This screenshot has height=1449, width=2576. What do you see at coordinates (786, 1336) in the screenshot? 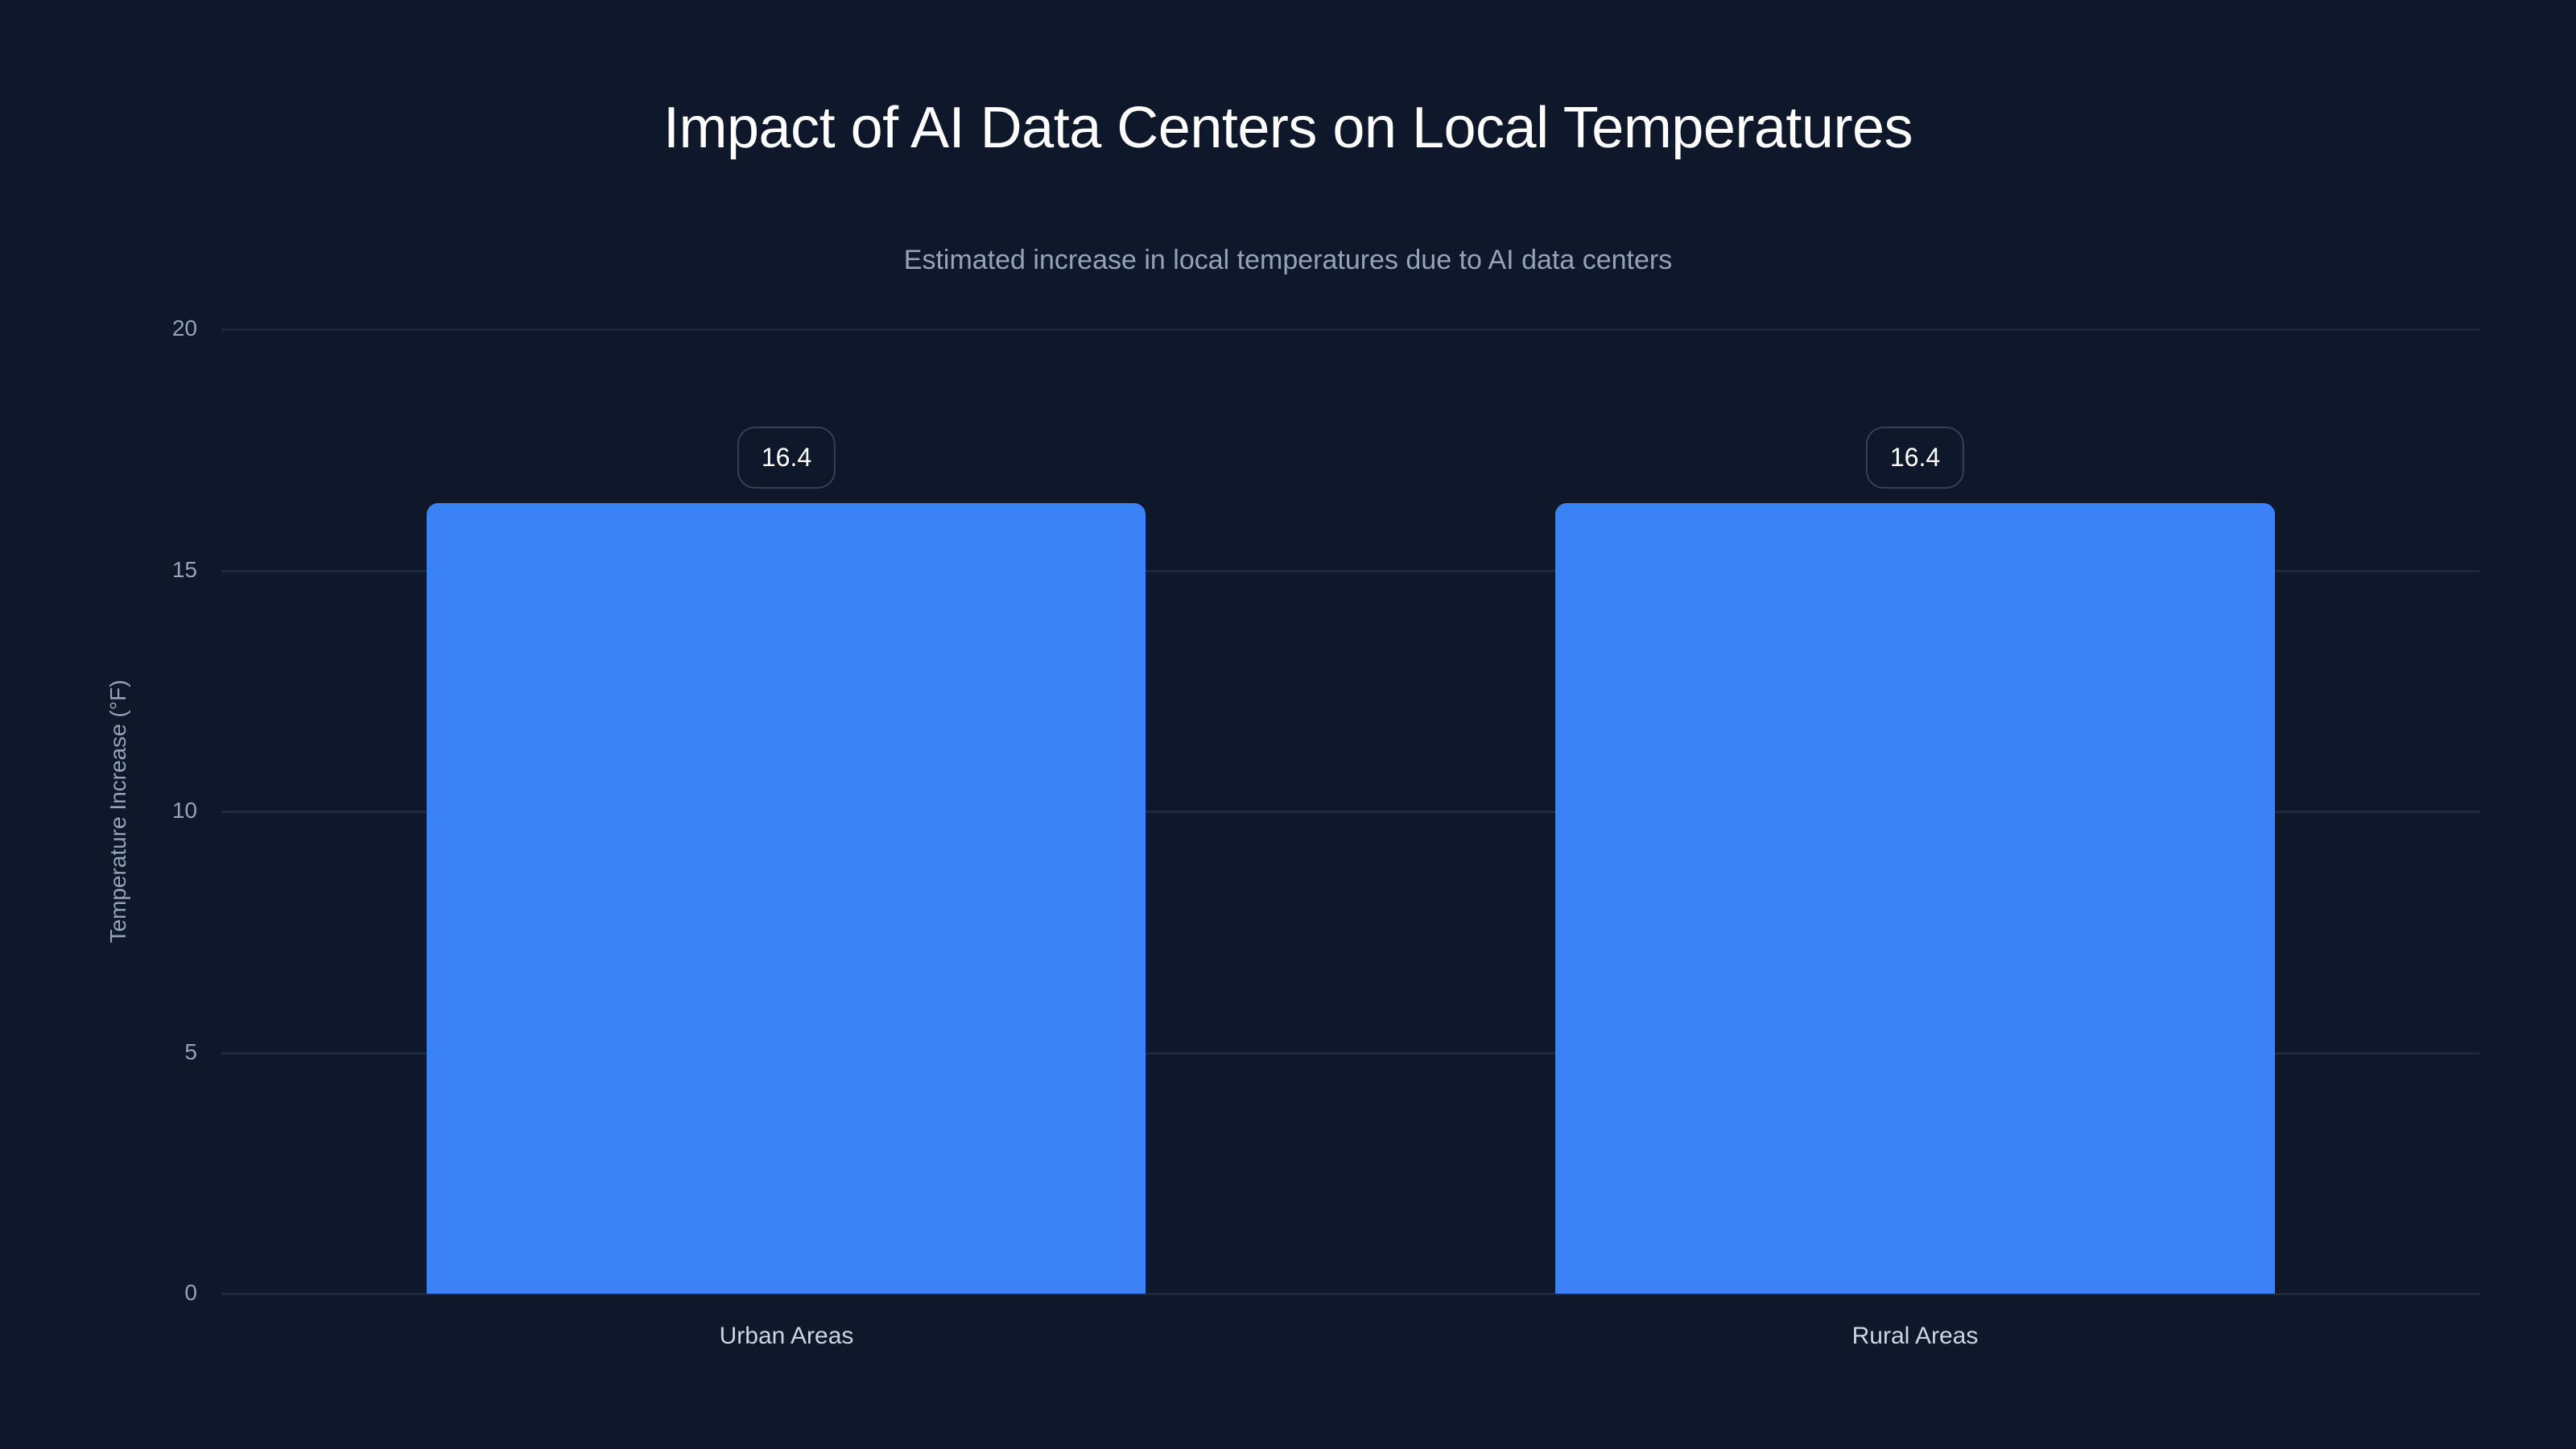
I see `x-tick-urban-areas: Urban Areas` at bounding box center [786, 1336].